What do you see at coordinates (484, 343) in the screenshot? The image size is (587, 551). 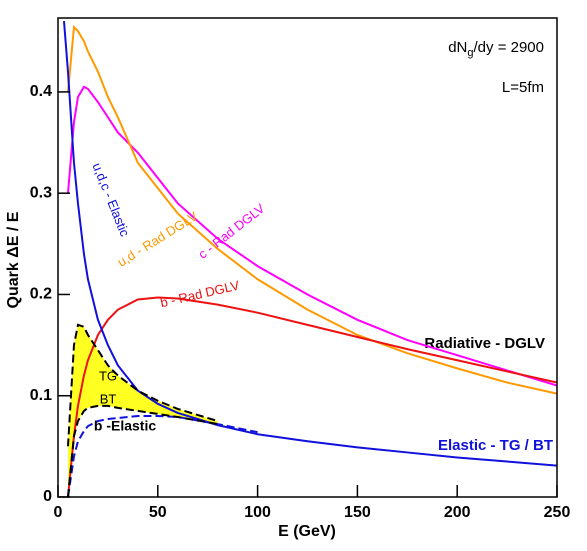 I see `annotation: Radiative - DGLV` at bounding box center [484, 343].